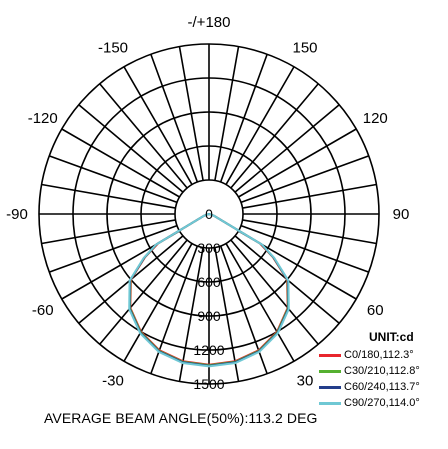 The height and width of the screenshot is (449, 448). I want to click on angle-tick-label: 90, so click(401, 214).